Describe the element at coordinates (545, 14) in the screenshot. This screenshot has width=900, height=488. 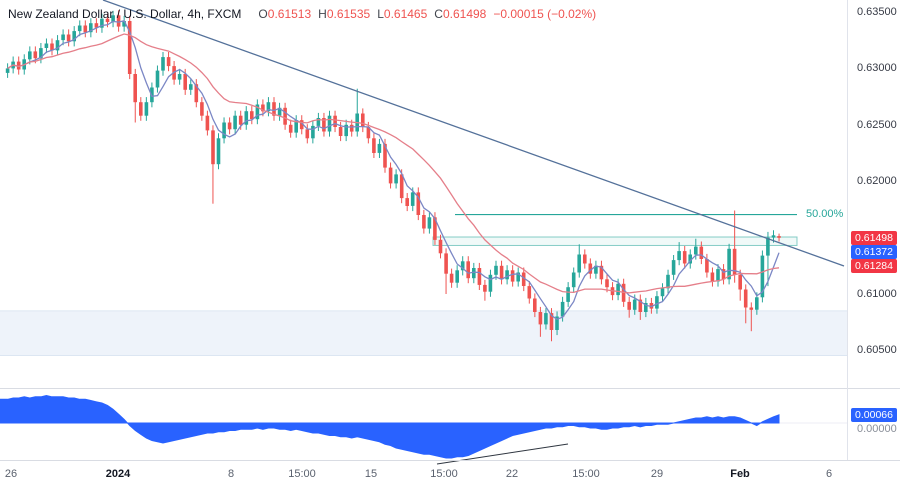
I see `change-value: −0.00015 (−0.02%)` at that location.